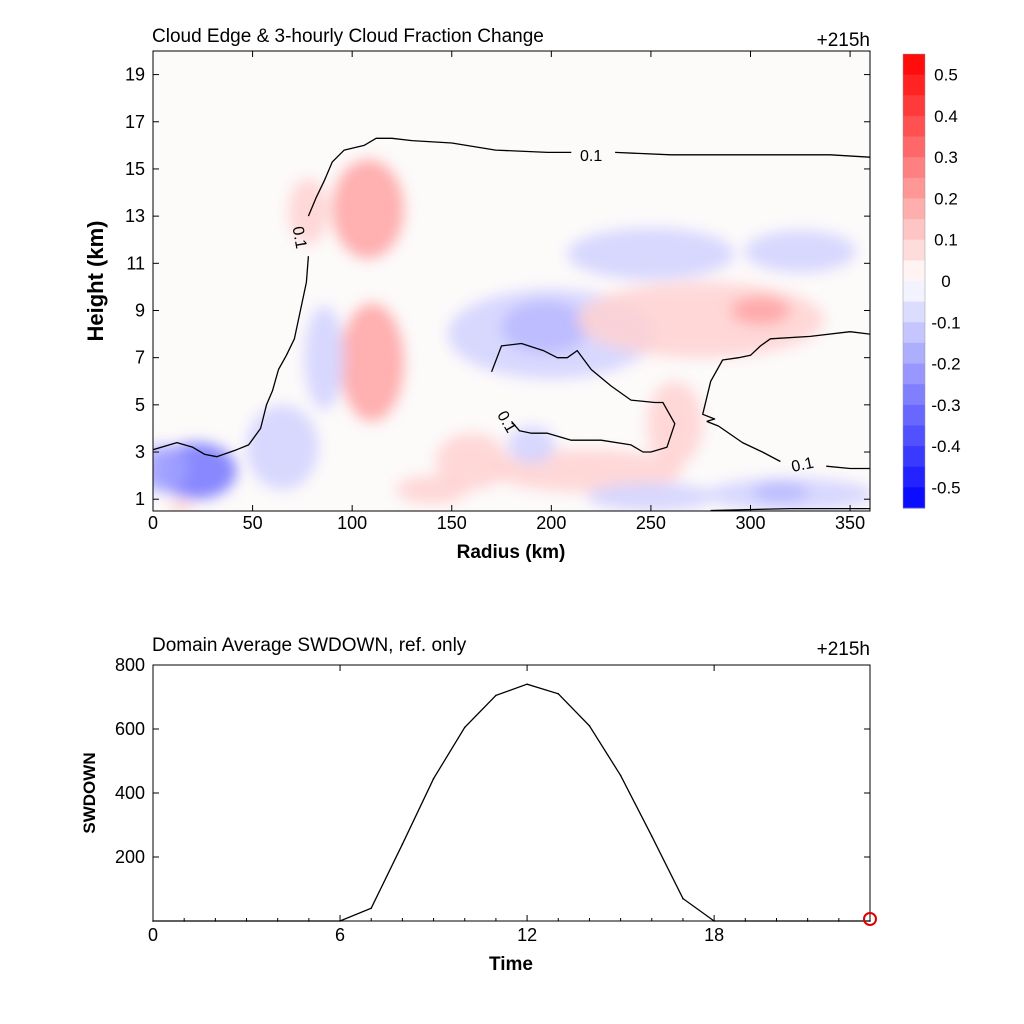  Describe the element at coordinates (130, 665) in the screenshot. I see `y-tick-label: 800` at that location.